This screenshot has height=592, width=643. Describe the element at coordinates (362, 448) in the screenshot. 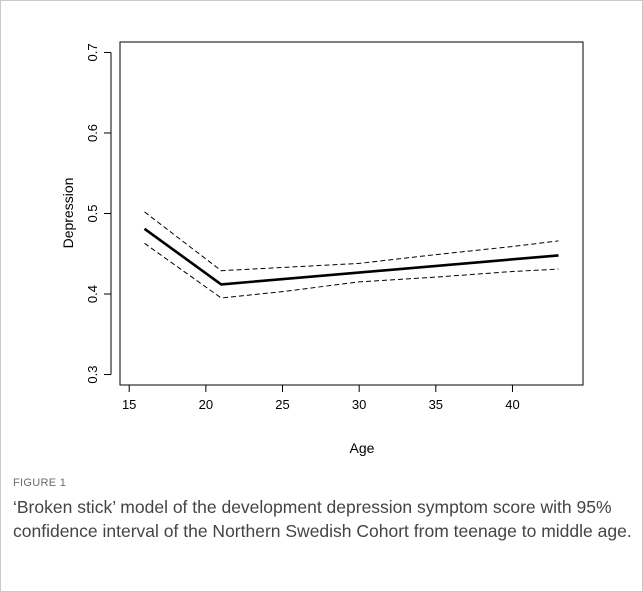

I see `x-axis-label: Age` at that location.